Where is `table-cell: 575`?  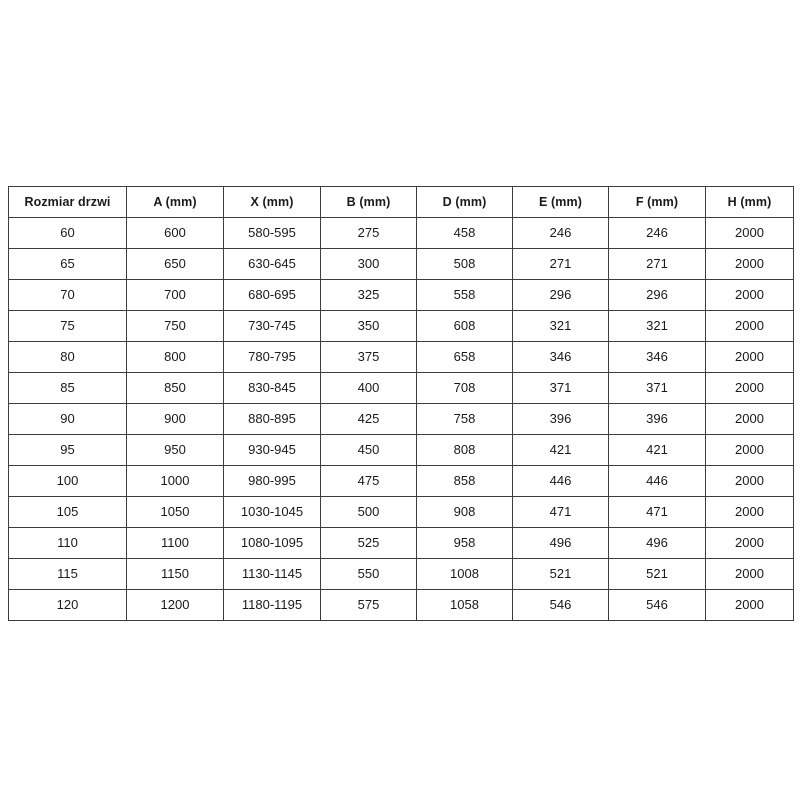 table-cell: 575 is located at coordinates (368, 605).